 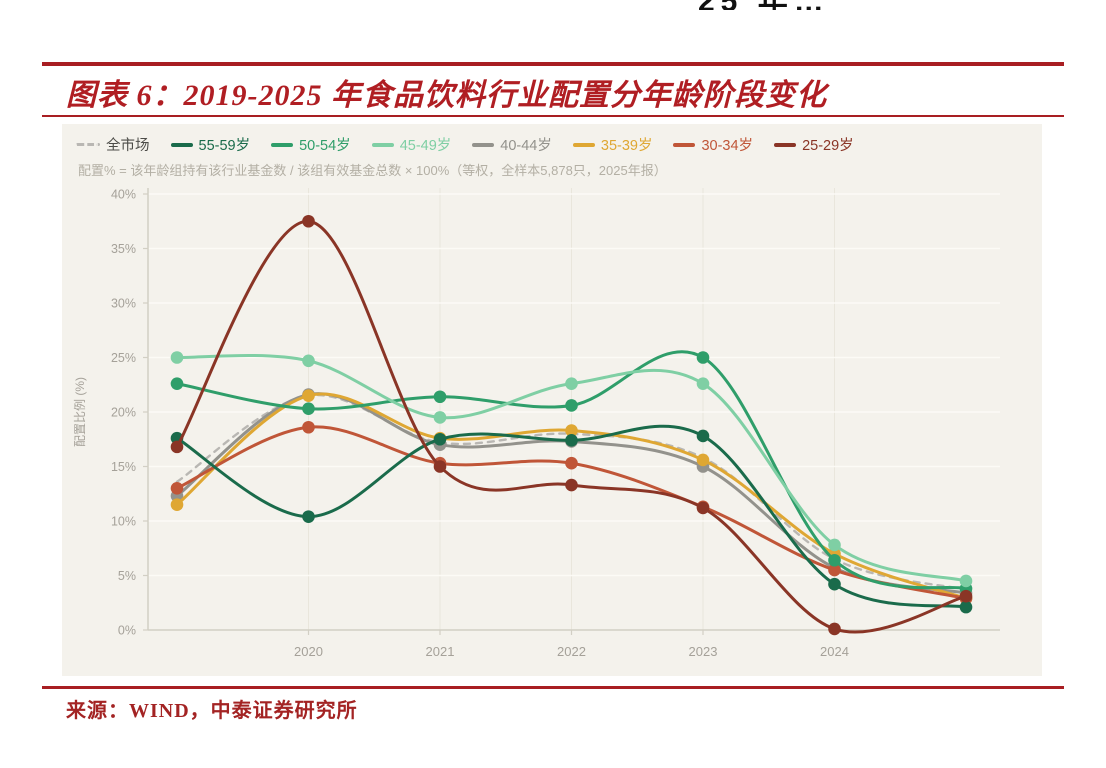 I want to click on legend-item-全市场: 全市场, so click(x=113, y=144).